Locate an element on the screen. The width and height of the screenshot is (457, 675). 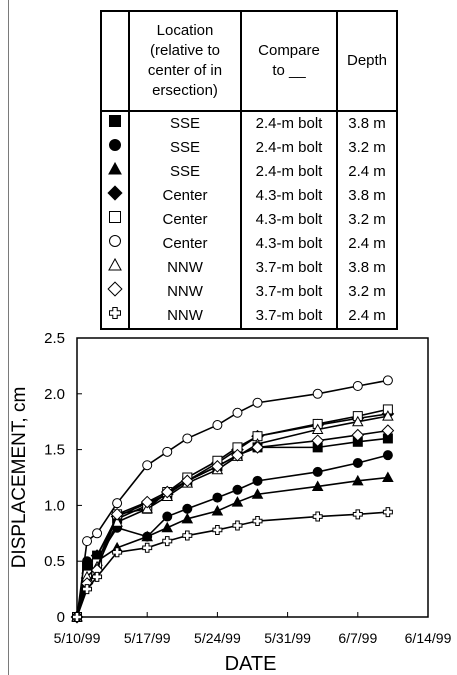
y-tick-label: 2.0 is located at coordinates (54, 394).